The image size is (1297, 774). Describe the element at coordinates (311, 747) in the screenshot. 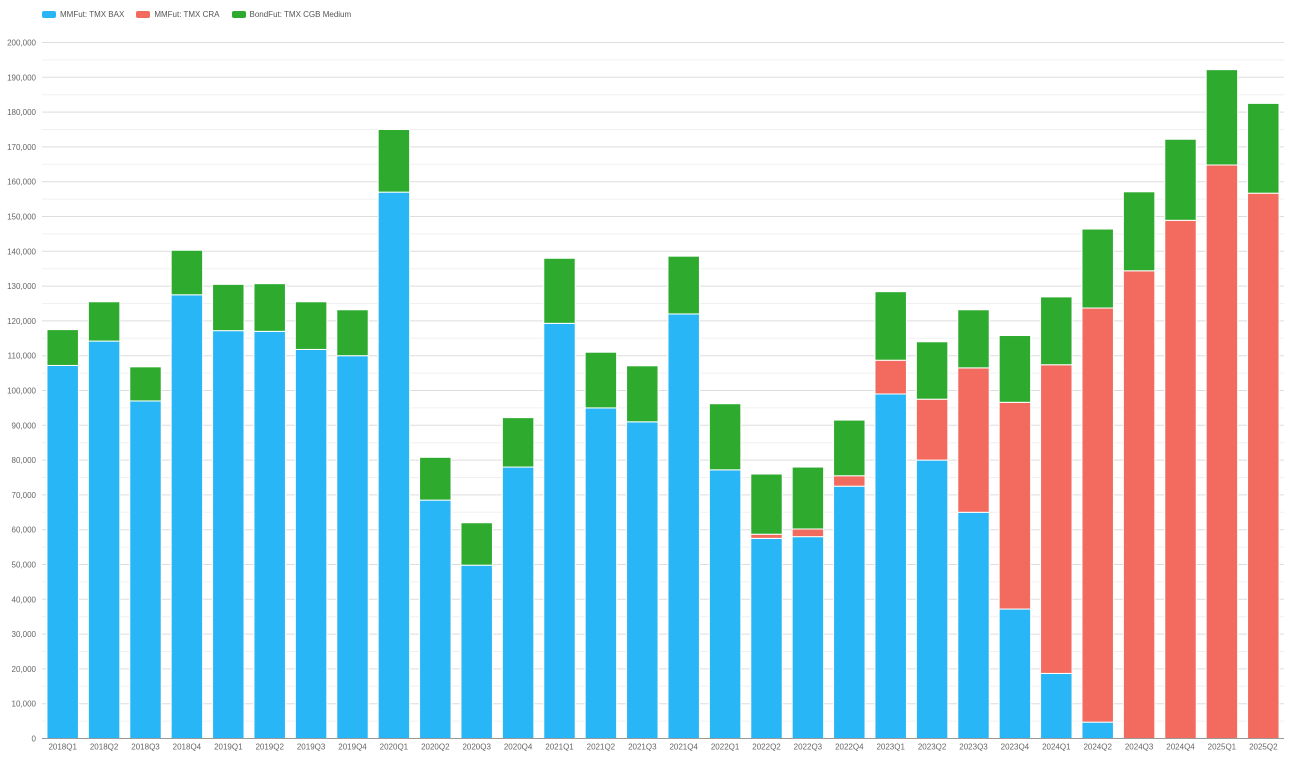

I see `x-tick-label: 2019Q3` at that location.